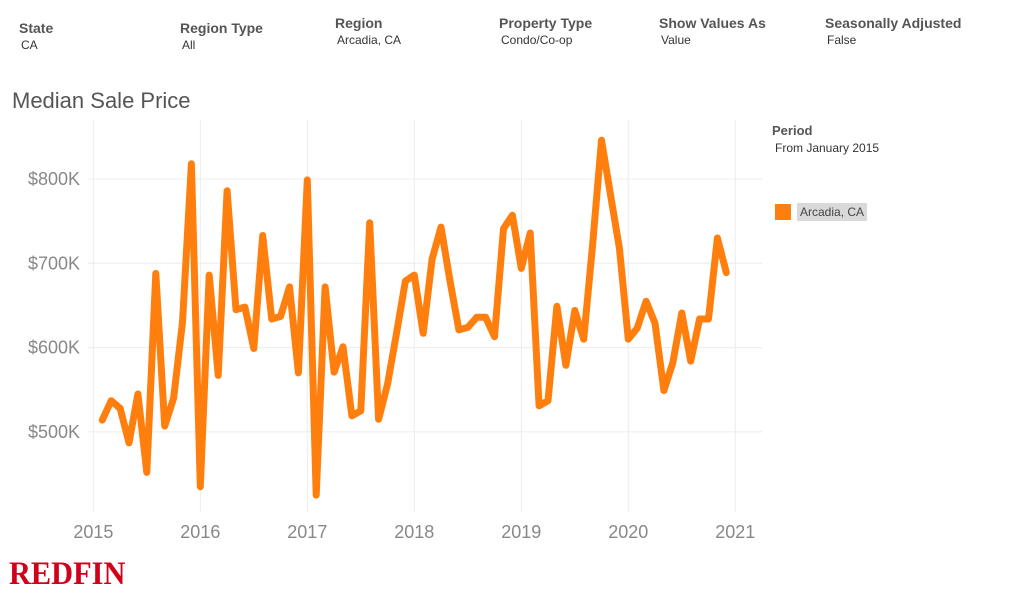 The height and width of the screenshot is (602, 1024). I want to click on filter-state-value: CA, so click(29, 45).